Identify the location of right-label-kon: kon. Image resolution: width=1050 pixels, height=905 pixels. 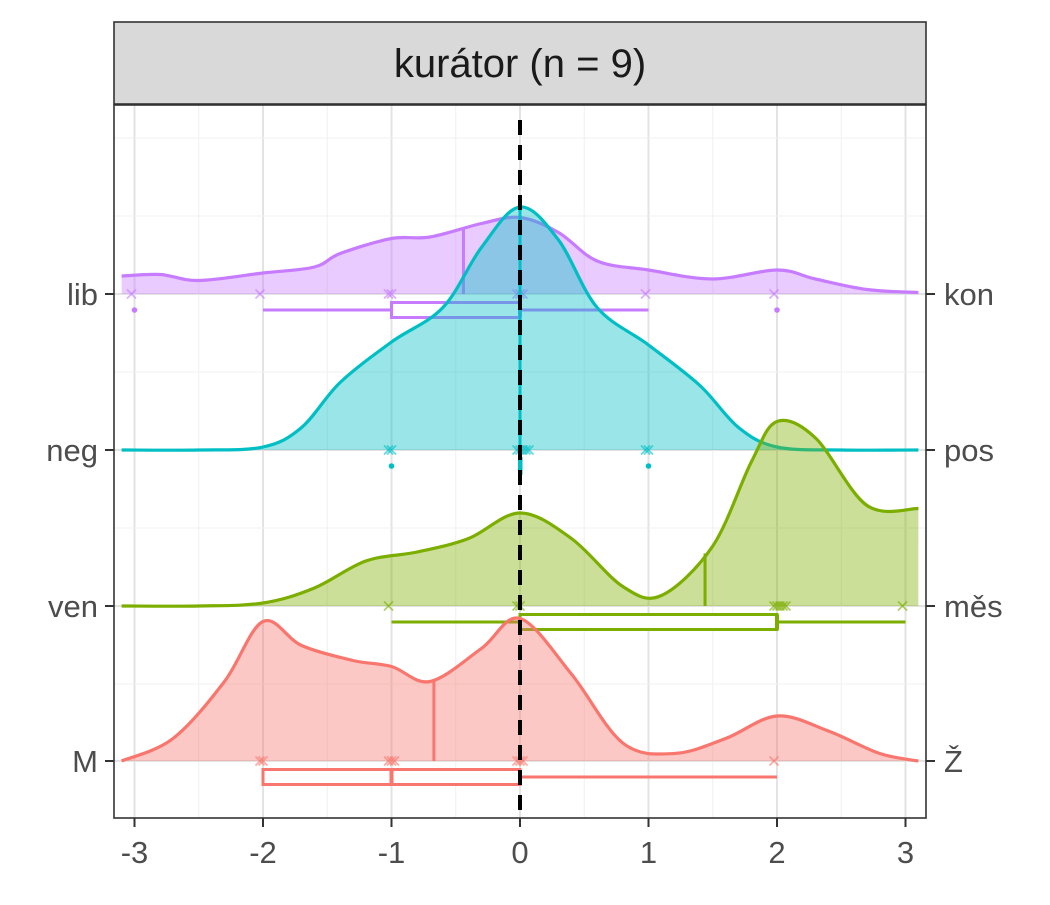
(969, 294).